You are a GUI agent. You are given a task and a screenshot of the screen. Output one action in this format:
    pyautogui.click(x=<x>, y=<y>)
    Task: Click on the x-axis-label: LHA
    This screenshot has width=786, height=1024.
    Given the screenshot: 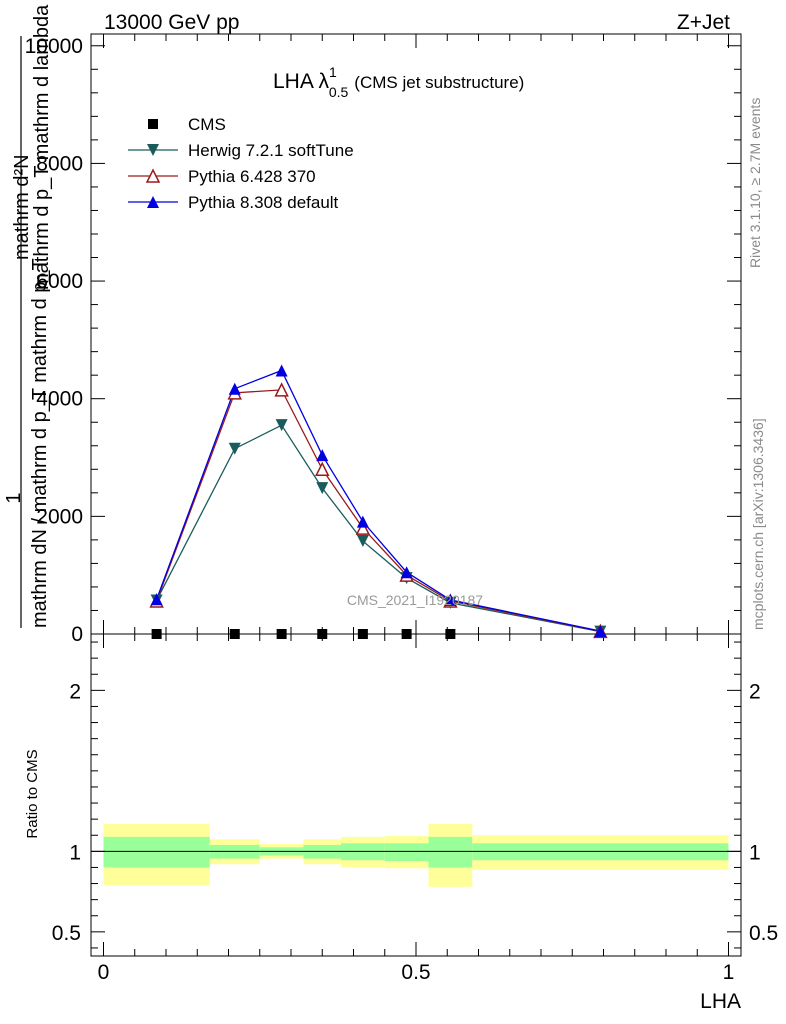 What is the action you would take?
    pyautogui.click(x=720, y=1001)
    